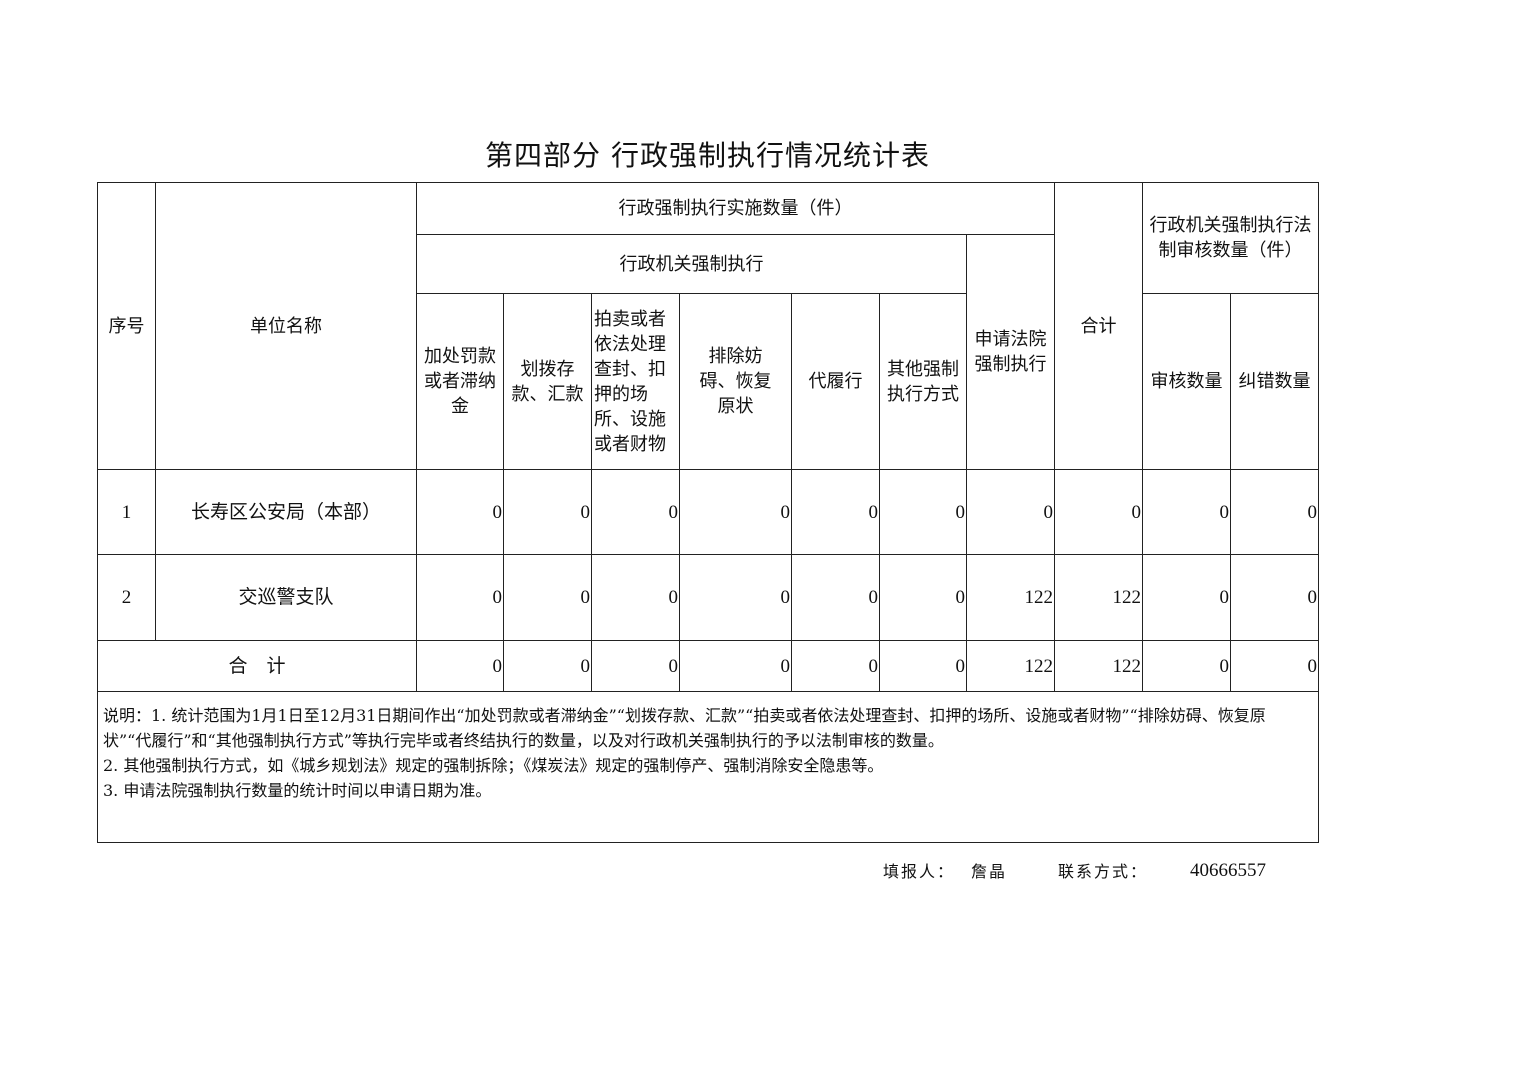 This screenshot has height=1074, width=1520. Describe the element at coordinates (1187, 381) in the screenshot. I see `header-review-sub: 审核数量` at that location.